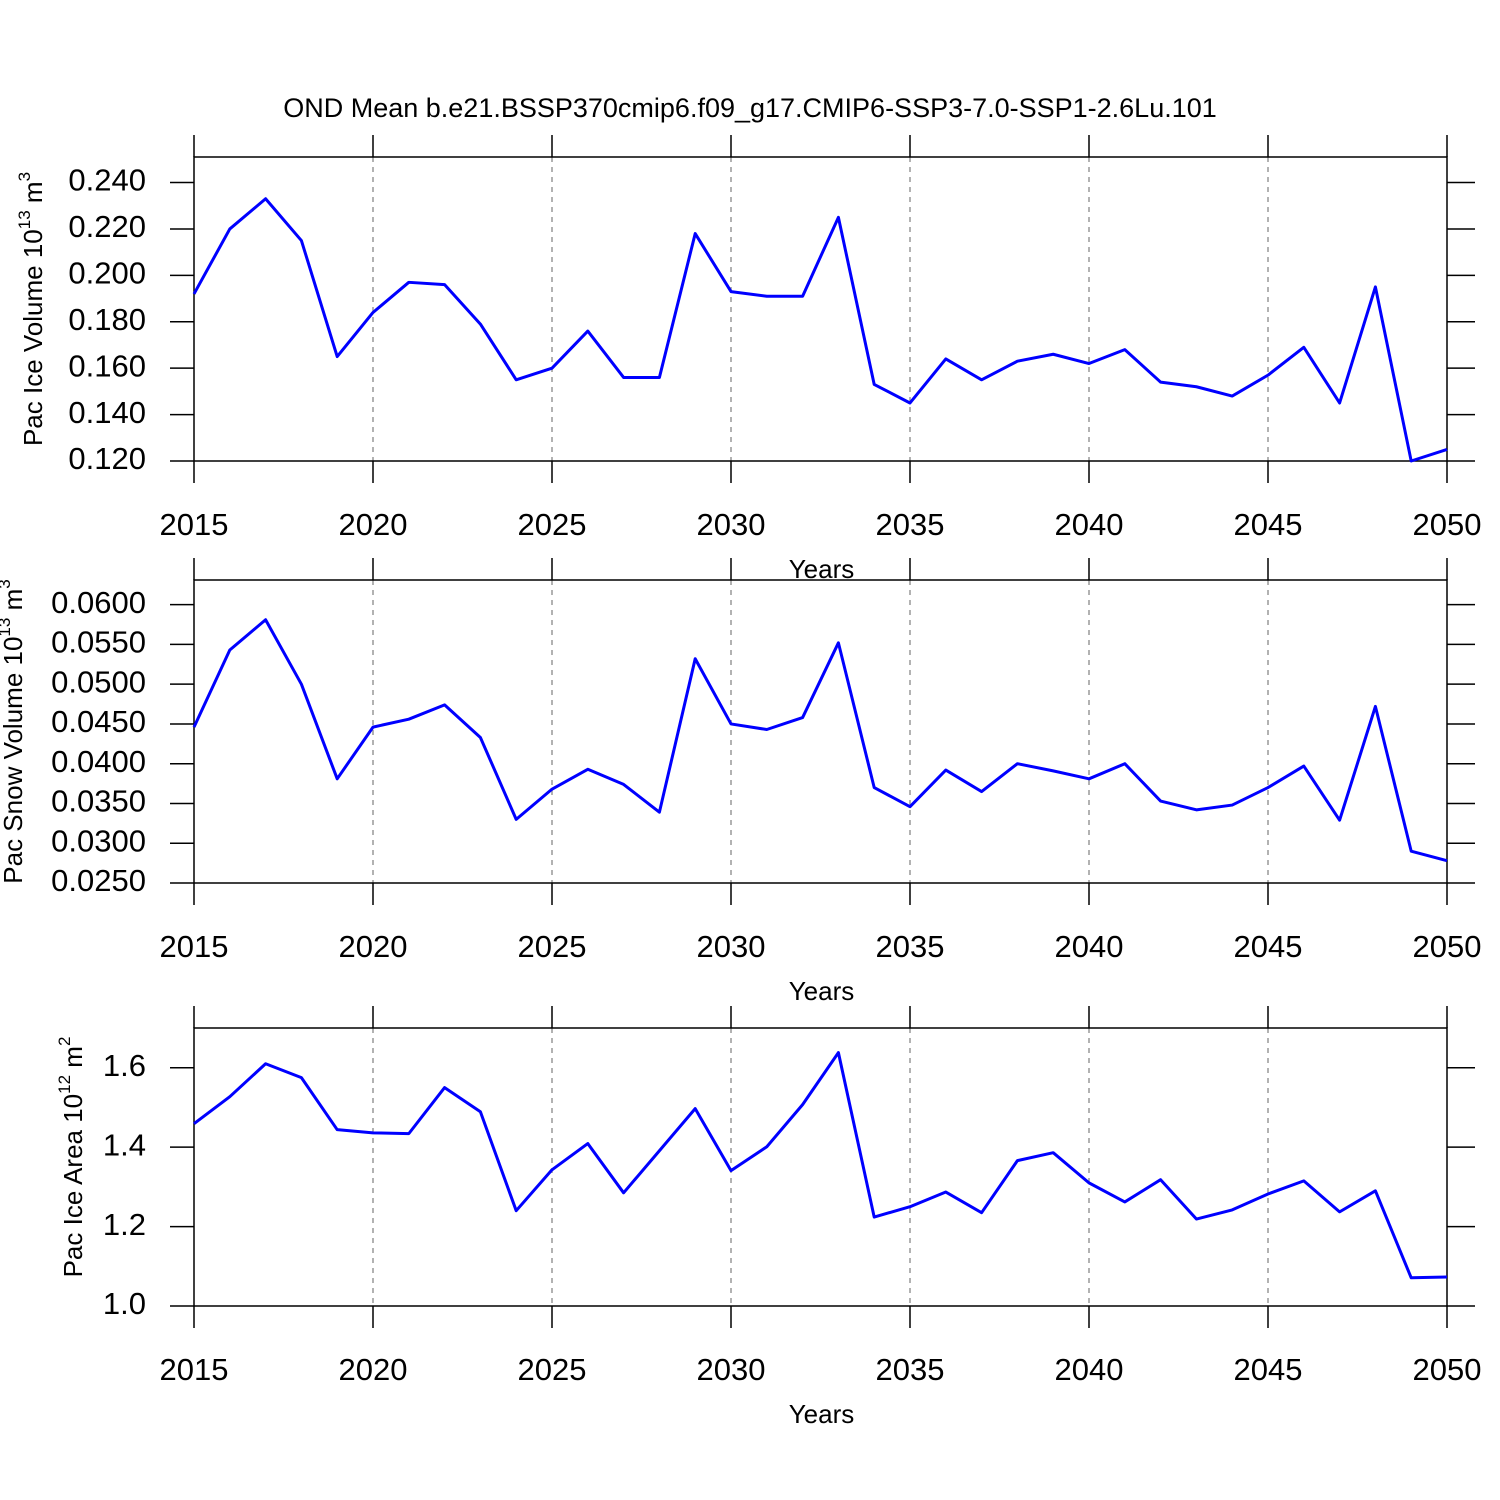  Describe the element at coordinates (64, 1084) in the screenshot. I see `y-axis-label-exponent: 12` at that location.